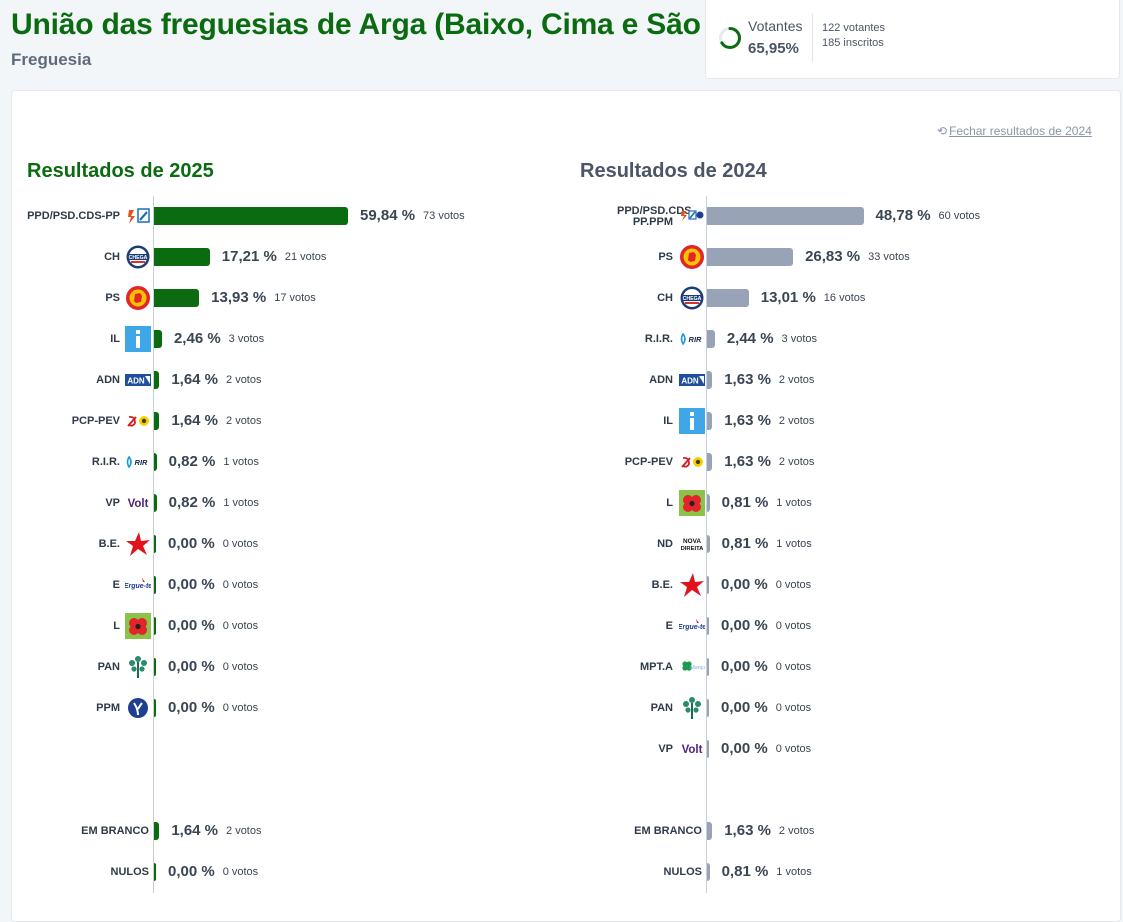 The width and height of the screenshot is (1123, 922). What do you see at coordinates (155, 872) in the screenshot?
I see `bar-nulos` at bounding box center [155, 872].